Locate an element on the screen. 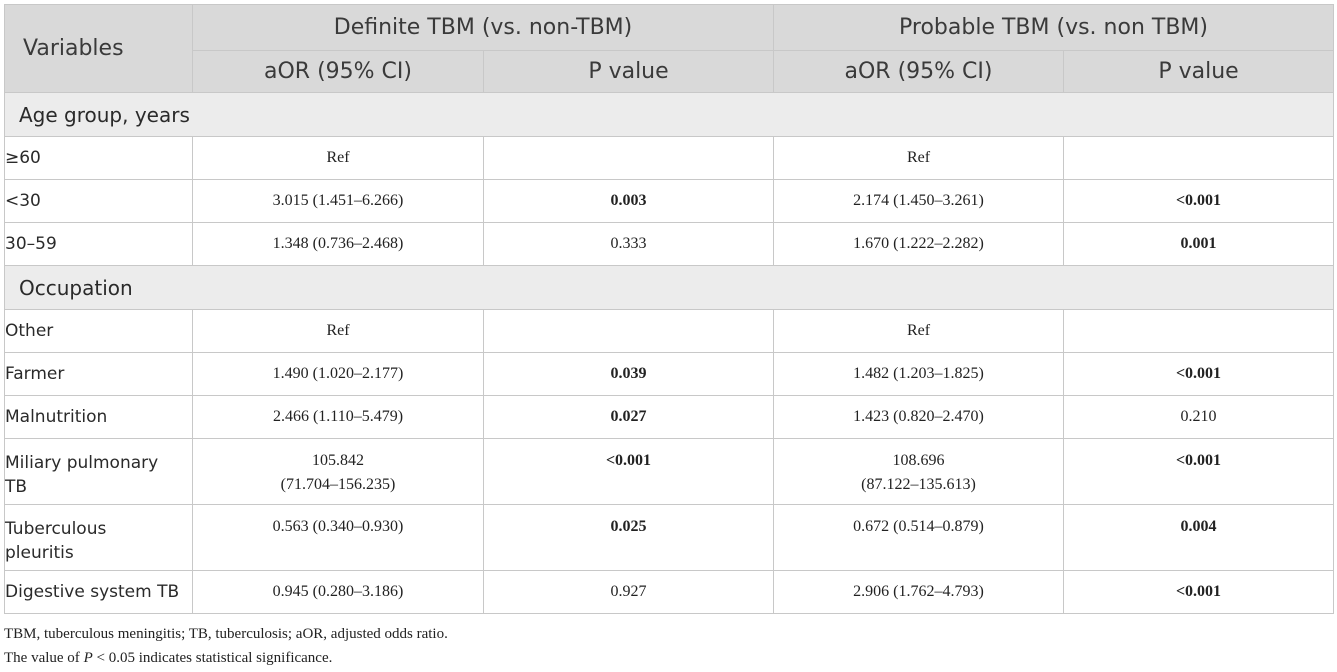  probable-aor-cell: 108.696 (87.122–135.613) is located at coordinates (918, 471).